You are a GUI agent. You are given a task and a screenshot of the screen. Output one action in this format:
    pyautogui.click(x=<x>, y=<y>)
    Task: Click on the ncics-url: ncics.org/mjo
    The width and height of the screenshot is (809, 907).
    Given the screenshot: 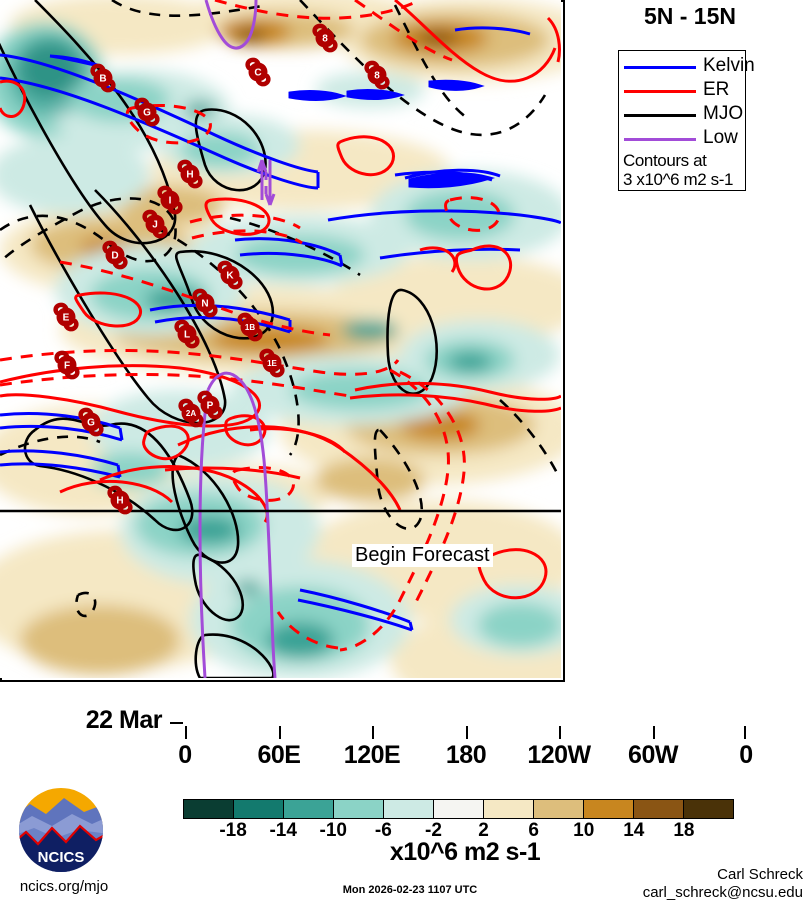 What is the action you would take?
    pyautogui.click(x=64, y=886)
    